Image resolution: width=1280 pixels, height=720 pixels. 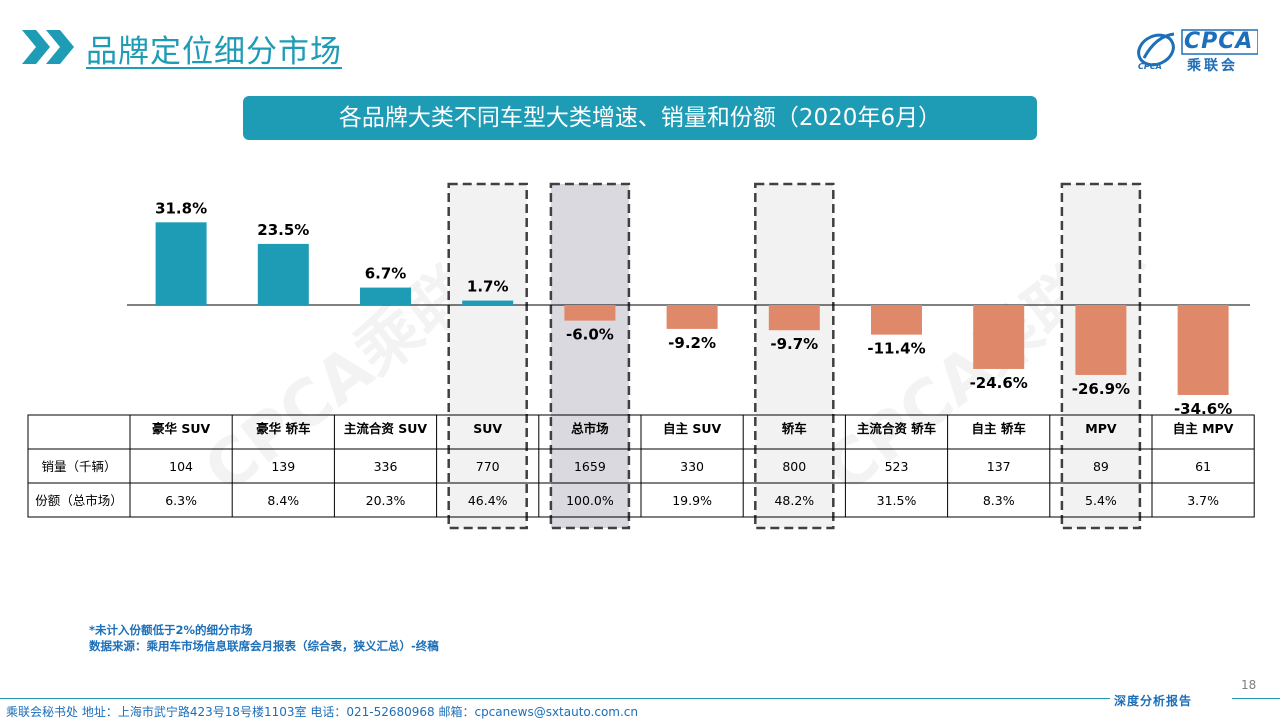 What do you see at coordinates (78, 466) in the screenshot?
I see `table-row-label: 销量（千辆）` at bounding box center [78, 466].